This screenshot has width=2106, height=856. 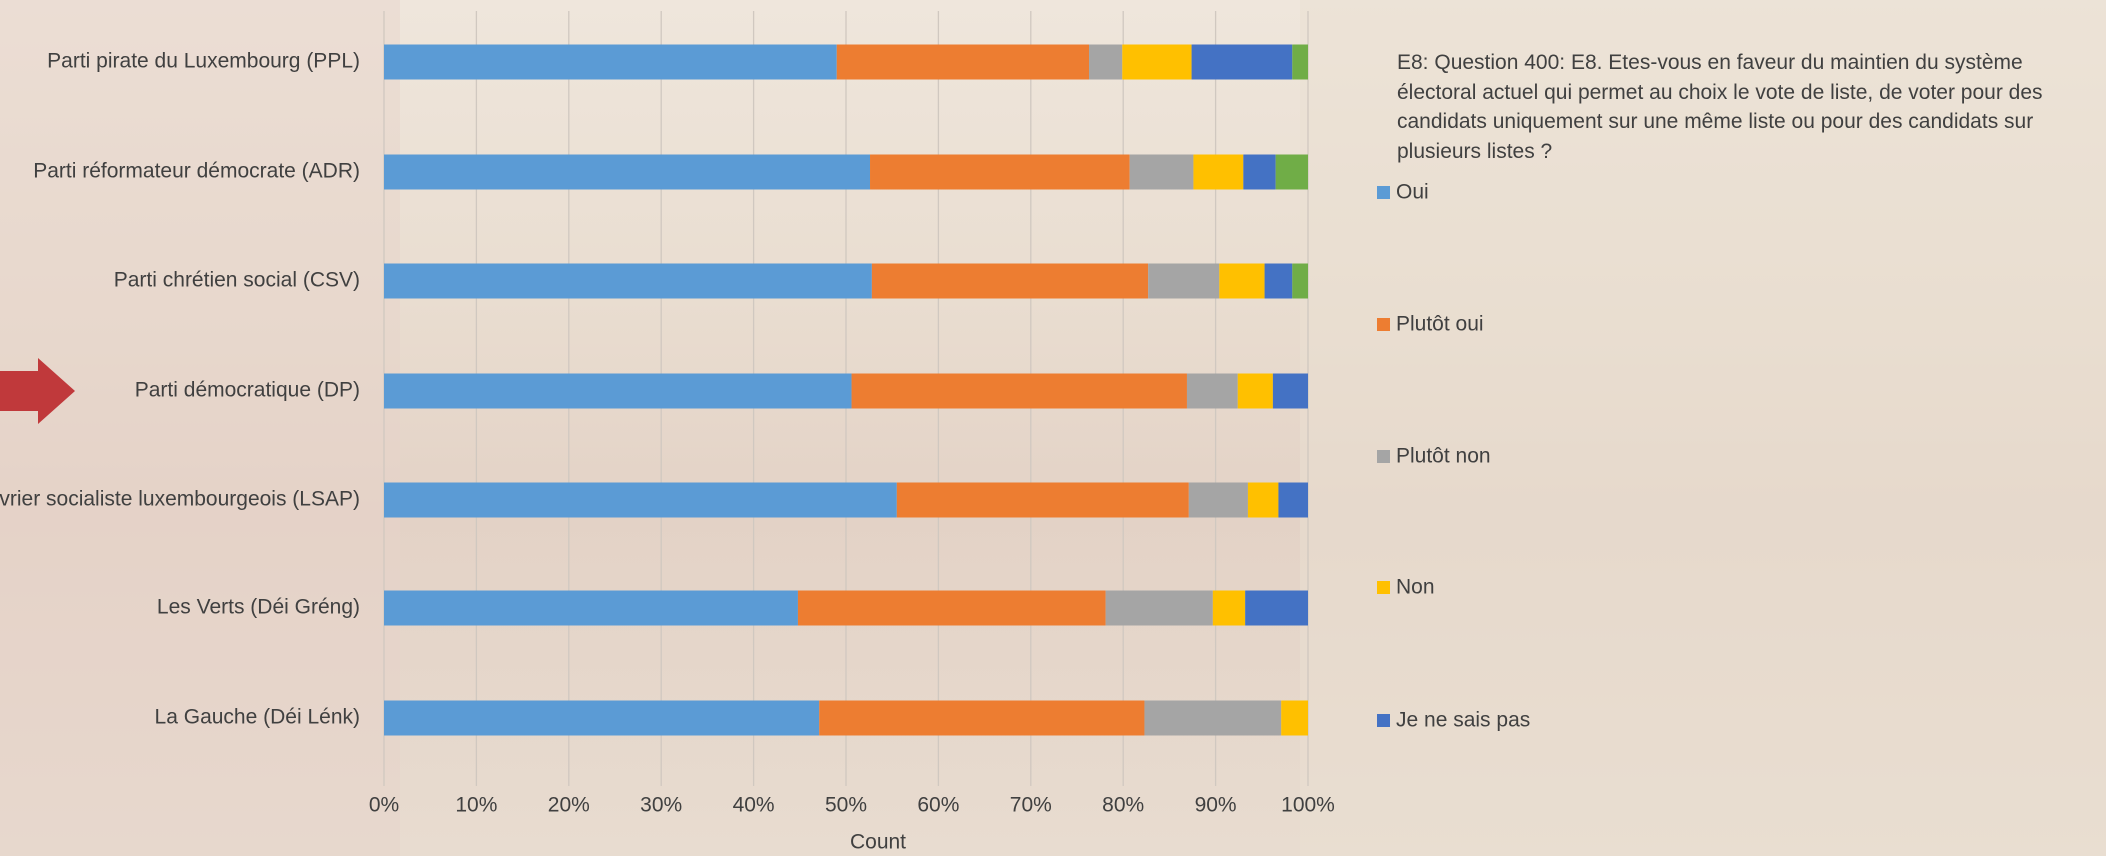 I want to click on arrow, so click(x=37, y=391).